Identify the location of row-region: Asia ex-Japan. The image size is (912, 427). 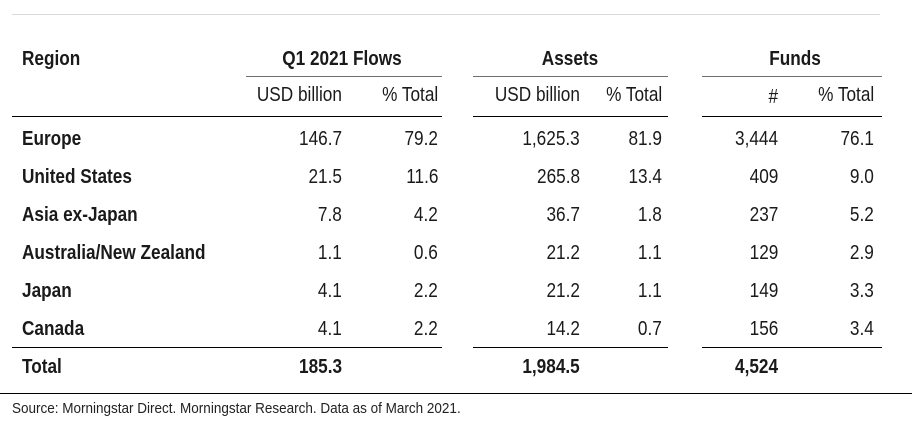
(80, 215).